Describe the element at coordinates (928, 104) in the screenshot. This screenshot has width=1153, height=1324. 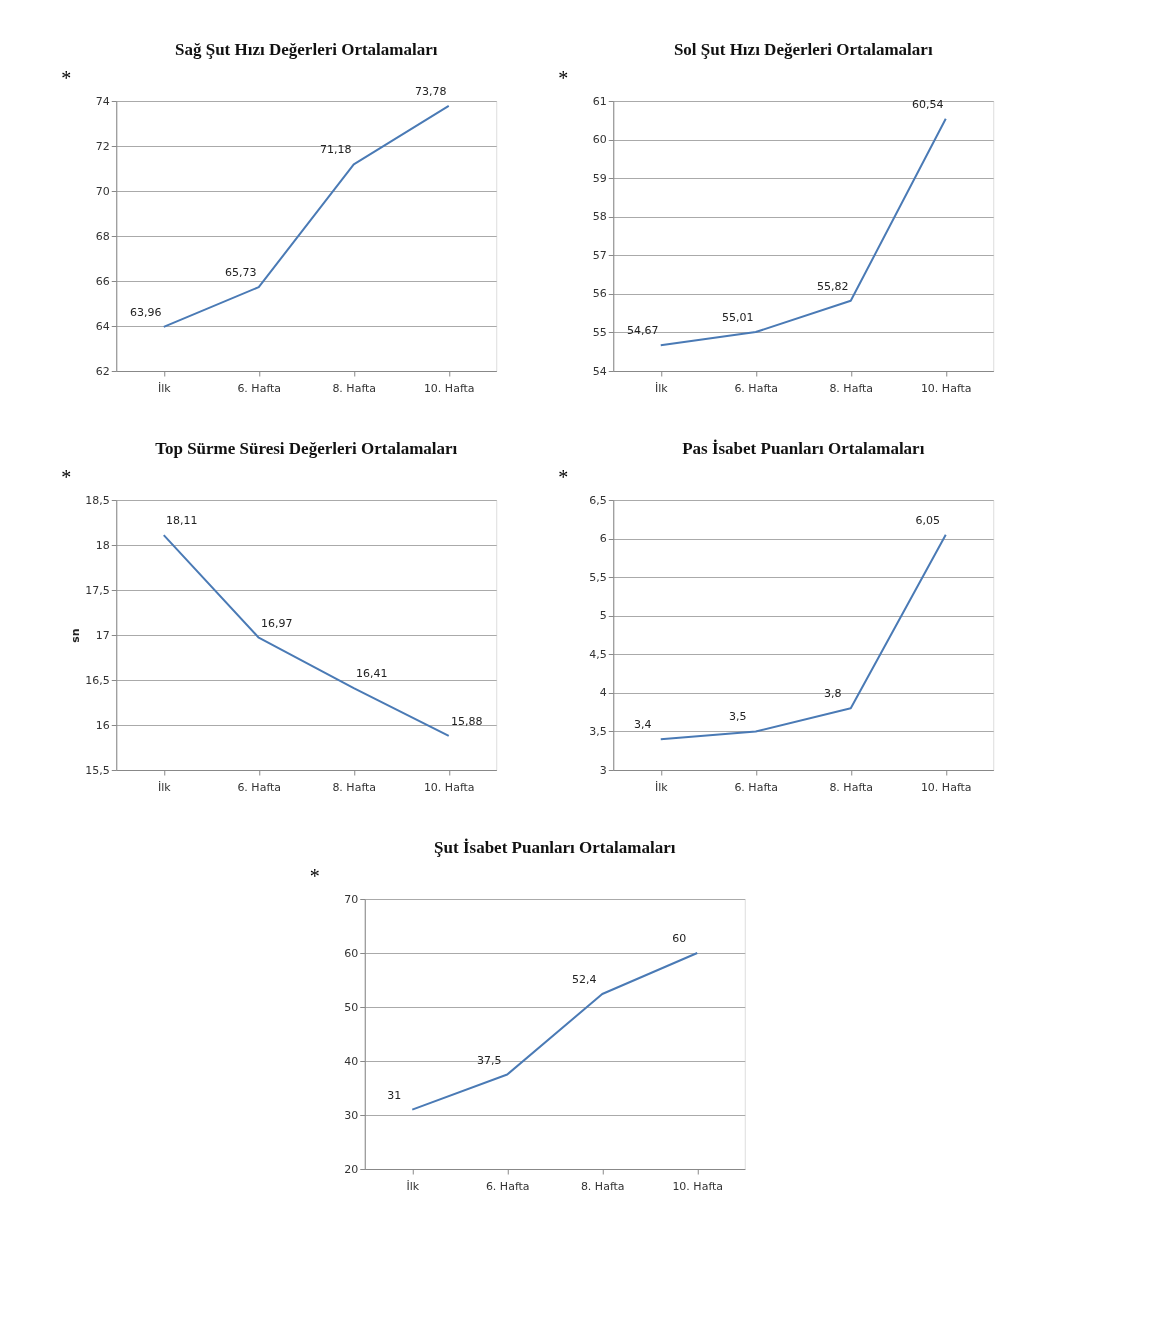
I see `data-label: 60,54` at that location.